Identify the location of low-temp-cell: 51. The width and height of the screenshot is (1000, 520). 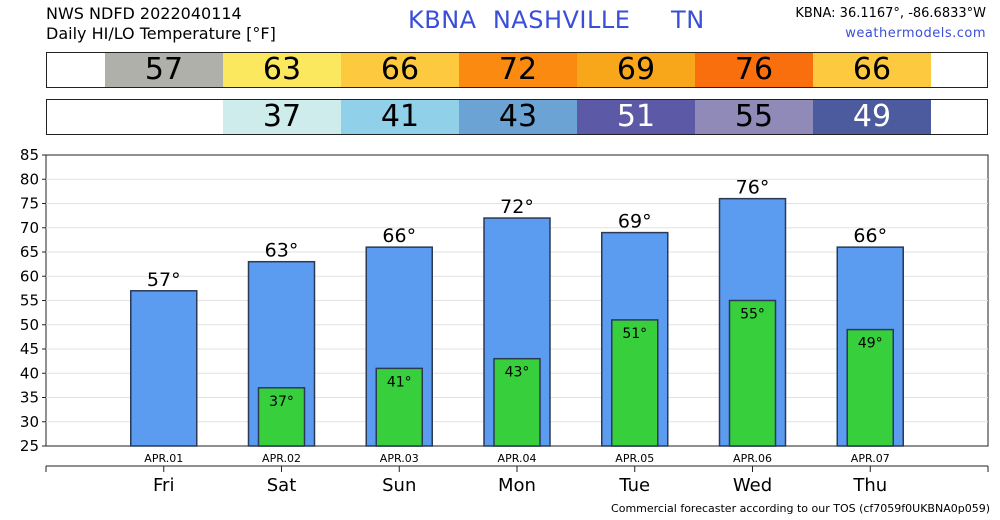
(636, 117).